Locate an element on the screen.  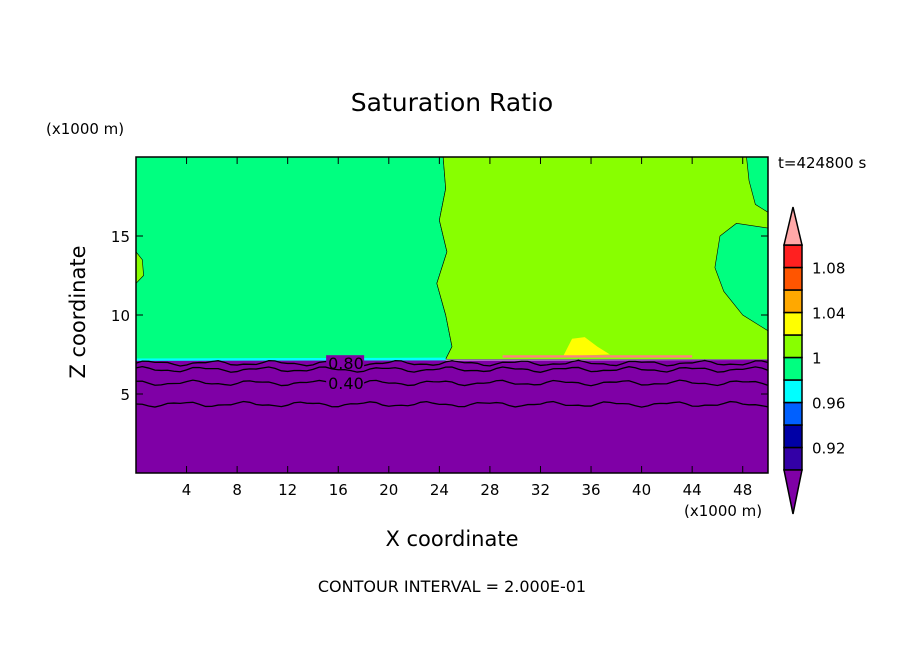
x-tick-label: 8 is located at coordinates (237, 490).